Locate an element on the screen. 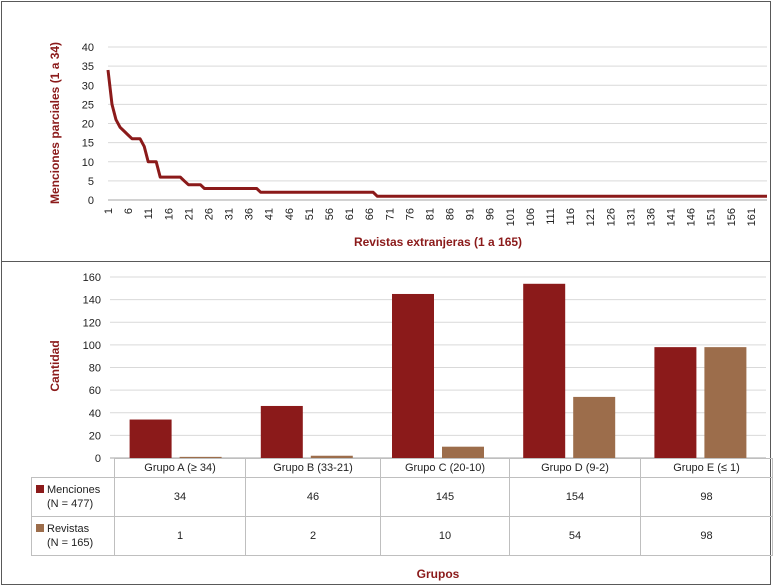  table-category: Grupo A (≥ 34) is located at coordinates (180, 468).